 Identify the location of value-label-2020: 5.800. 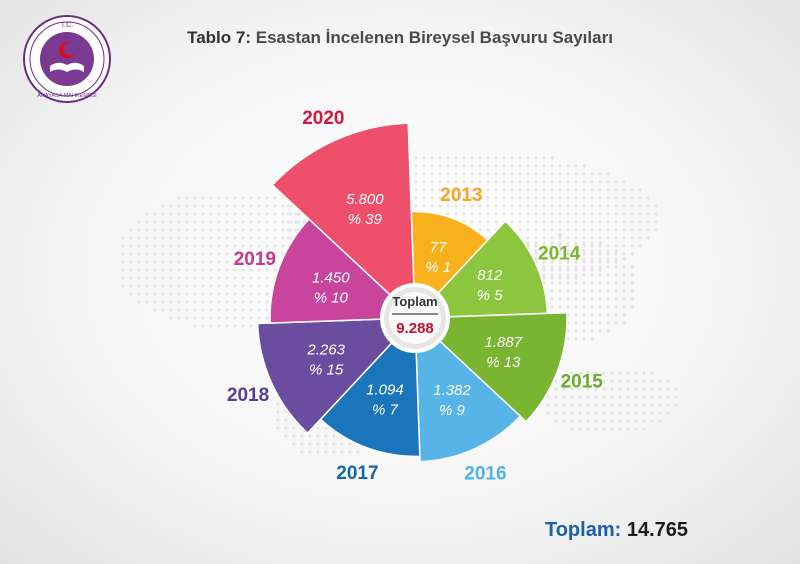
(365, 199).